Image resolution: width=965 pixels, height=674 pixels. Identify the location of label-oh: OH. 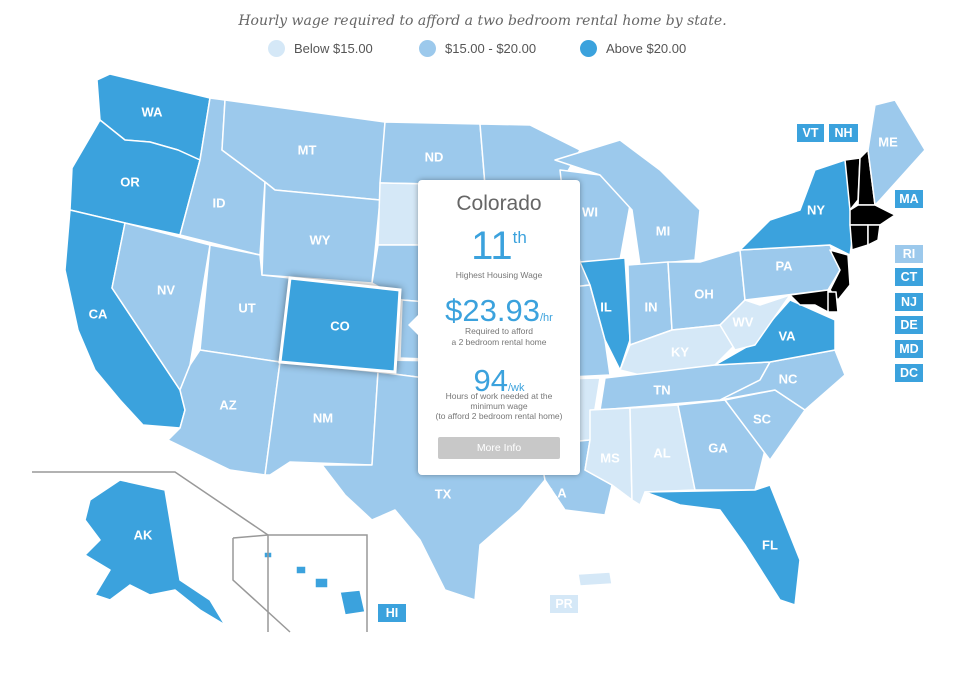
(704, 293).